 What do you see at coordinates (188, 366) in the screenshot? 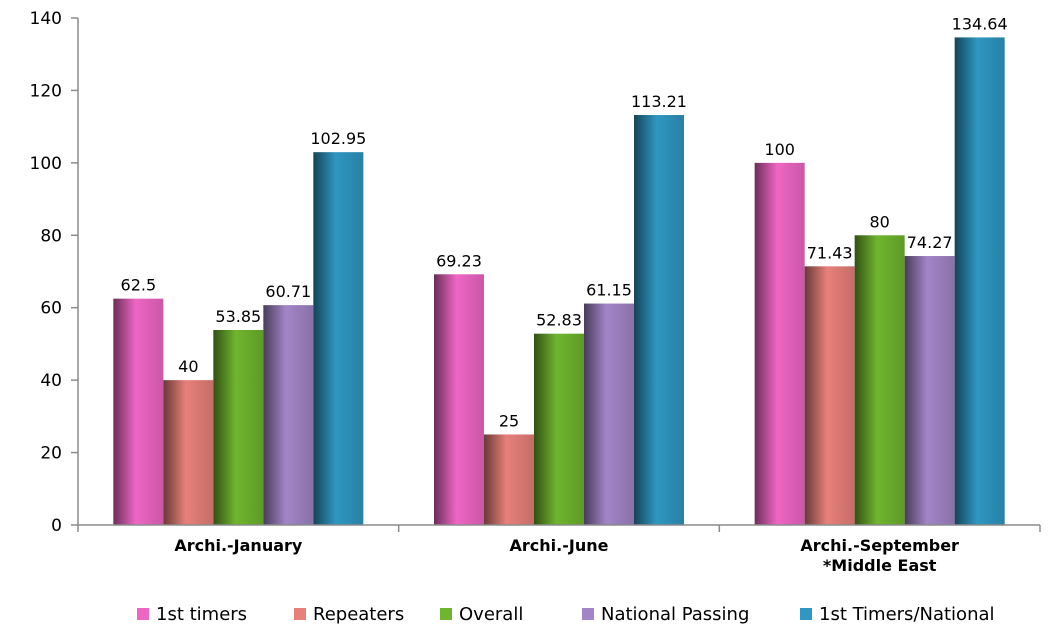
I see `data-label: 40` at bounding box center [188, 366].